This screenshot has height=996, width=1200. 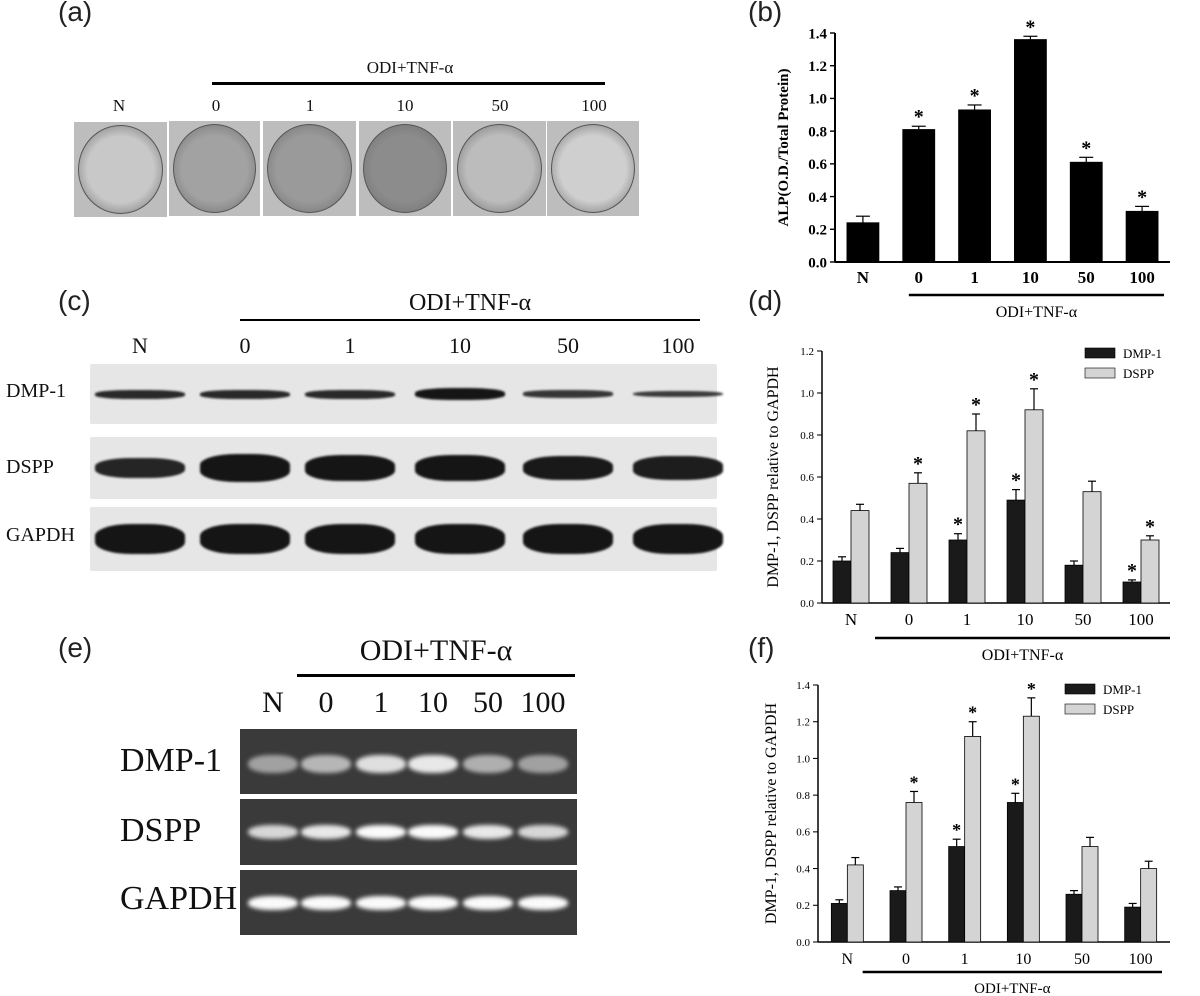 What do you see at coordinates (1118, 709) in the screenshot?
I see `legend-label: DSPP` at bounding box center [1118, 709].